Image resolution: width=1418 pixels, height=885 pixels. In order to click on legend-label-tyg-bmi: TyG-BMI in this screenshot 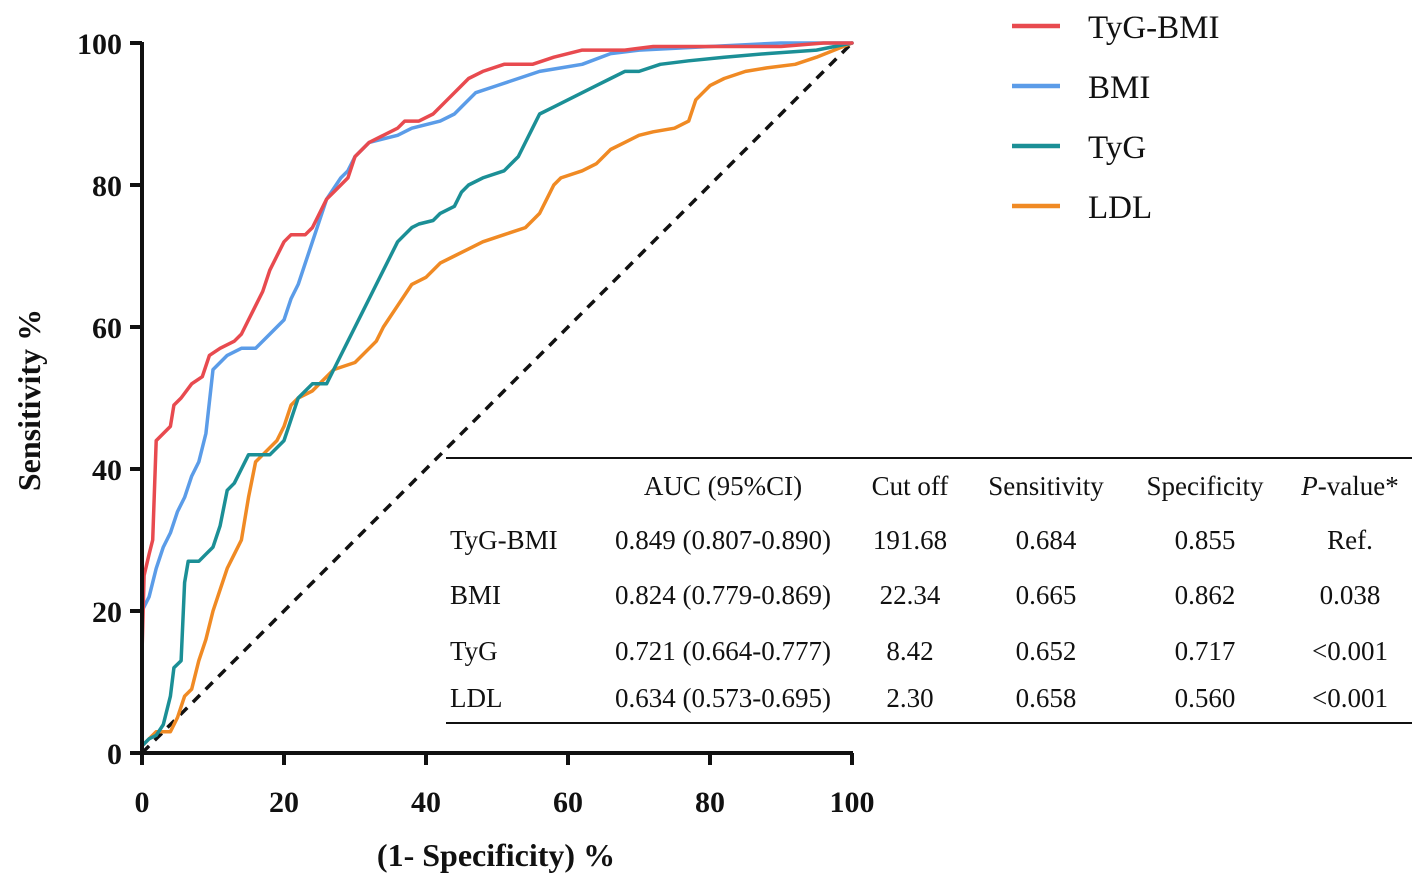, I will do `click(1154, 28)`.